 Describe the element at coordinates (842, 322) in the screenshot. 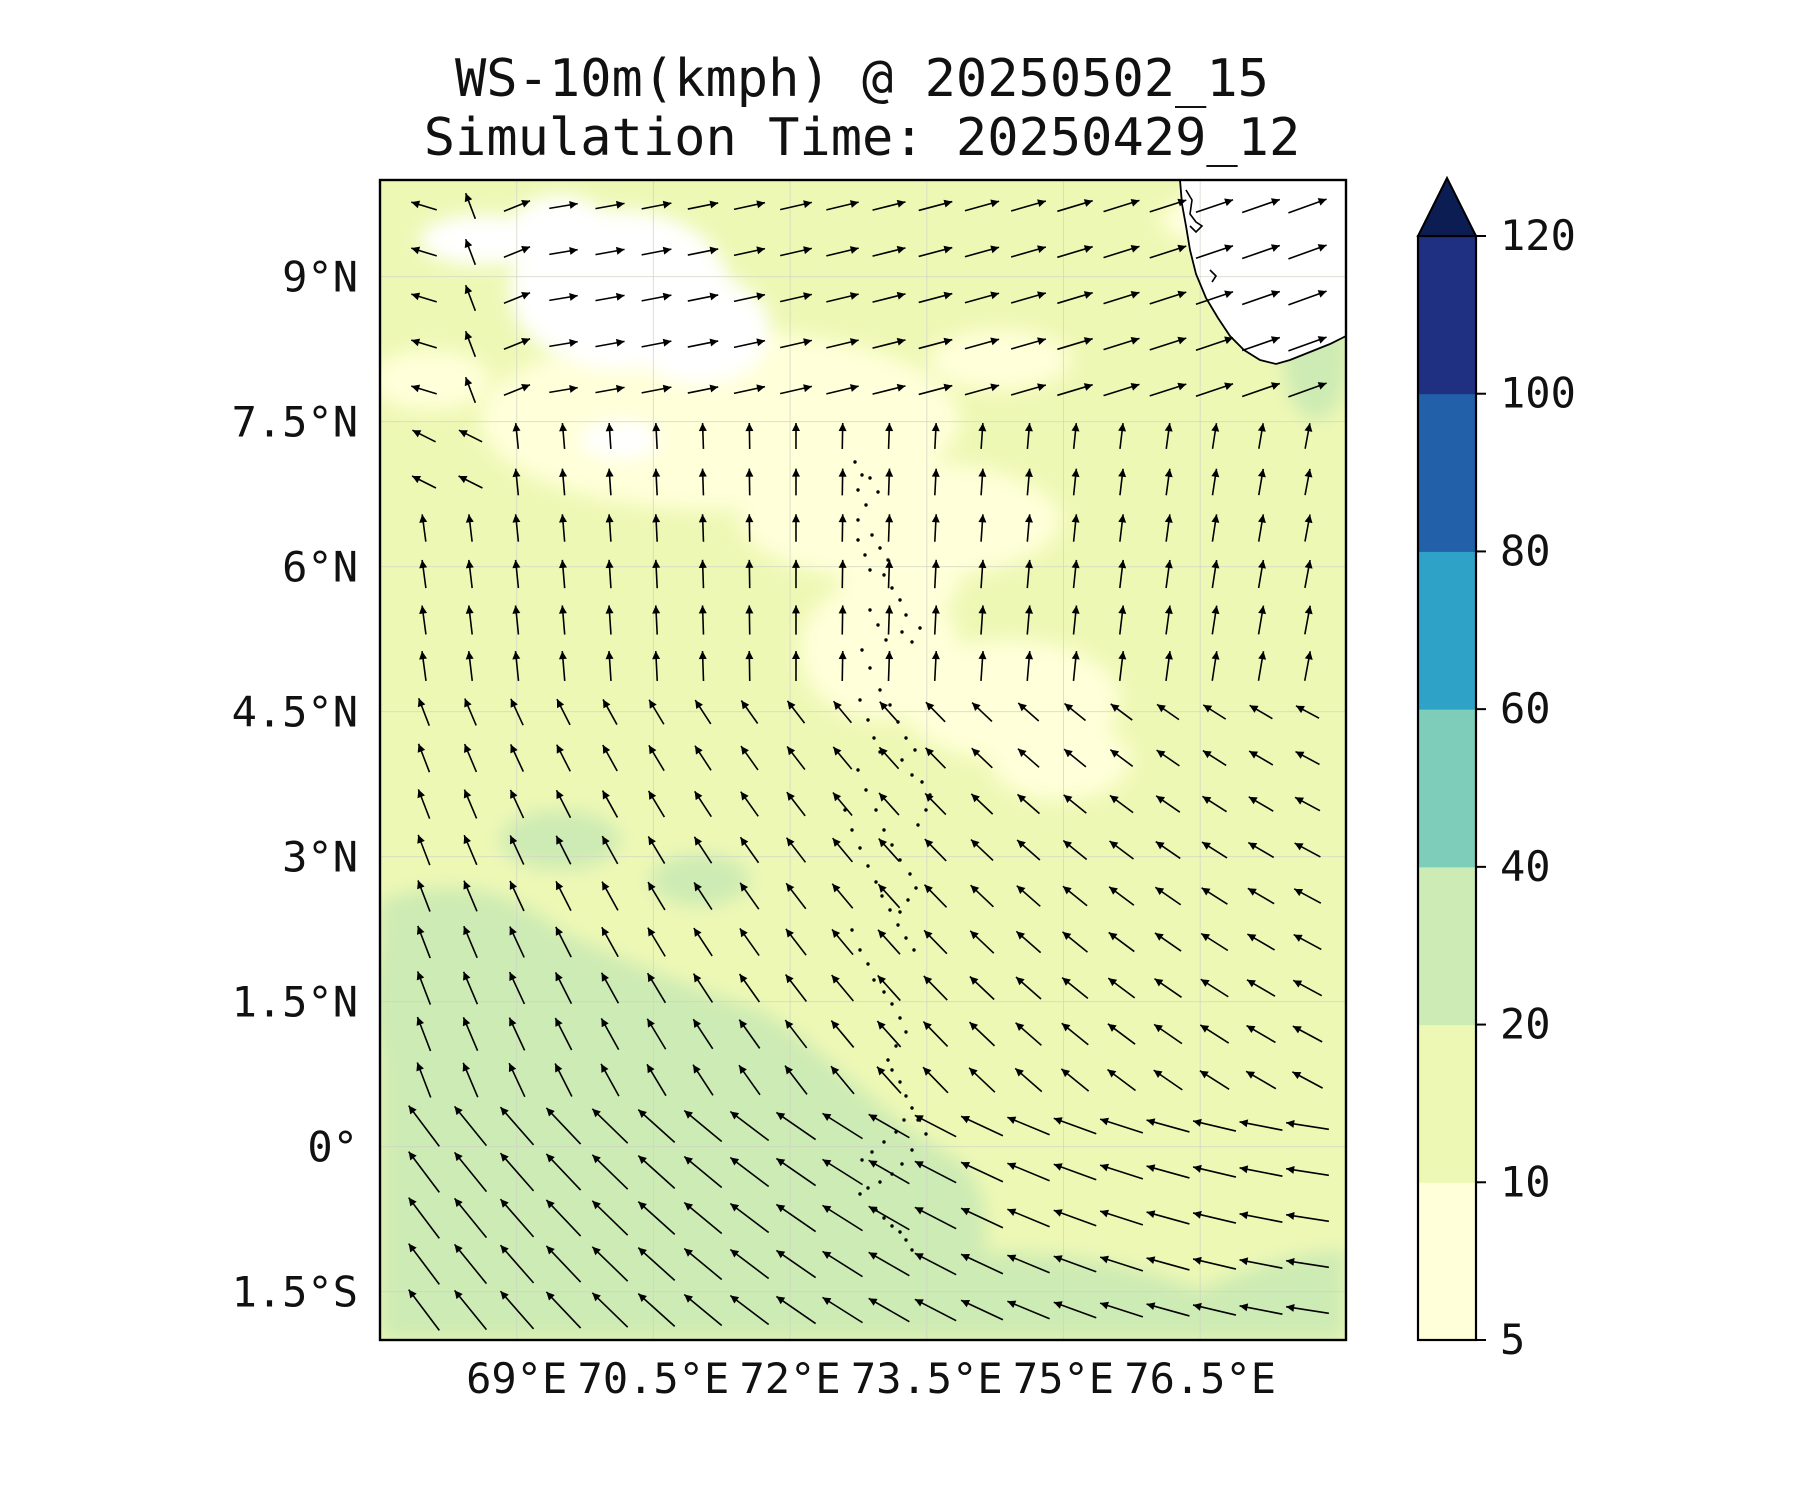

I see `wind-speed-calm-patches` at that location.